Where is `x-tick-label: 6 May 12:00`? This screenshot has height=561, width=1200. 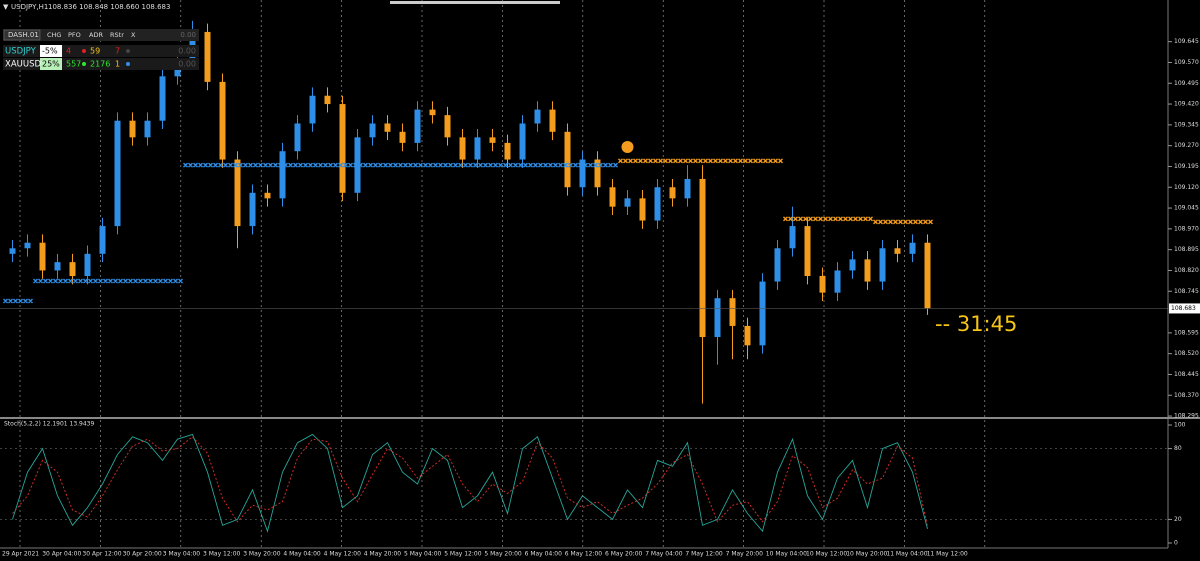
x-tick-label: 6 May 12:00 is located at coordinates (584, 554).